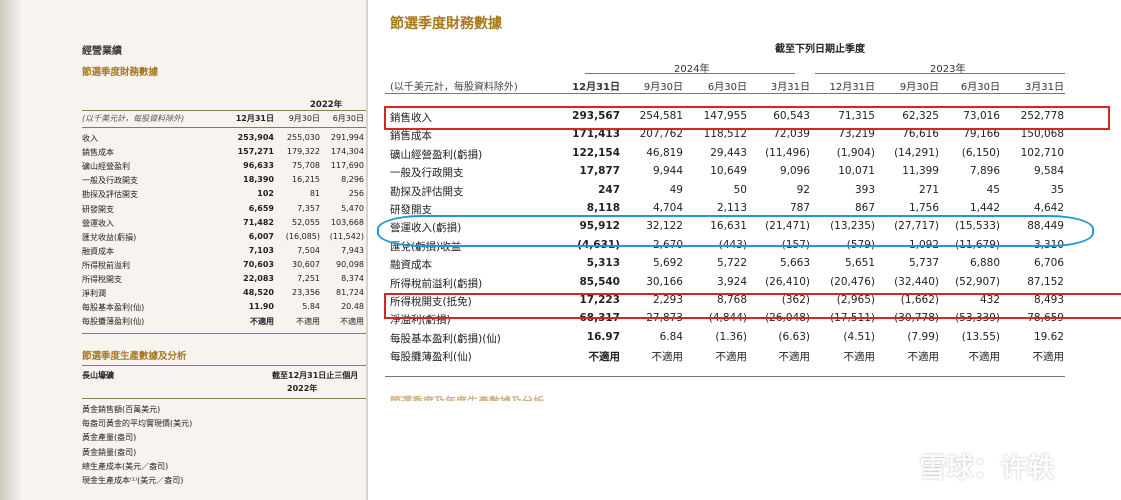 This screenshot has width=1121, height=500. Describe the element at coordinates (411, 210) in the screenshot. I see `row-label: 研發開支` at that location.